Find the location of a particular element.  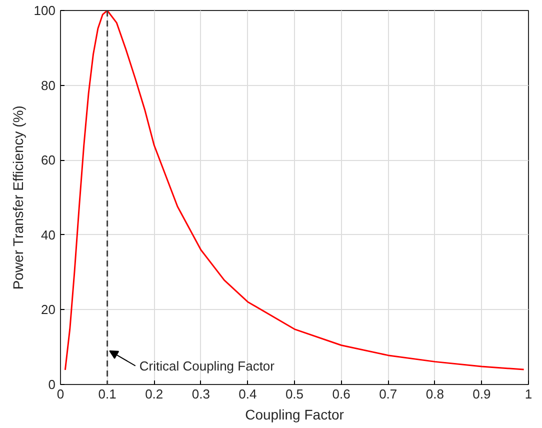

x-tick-label: 0.4 is located at coordinates (247, 394).